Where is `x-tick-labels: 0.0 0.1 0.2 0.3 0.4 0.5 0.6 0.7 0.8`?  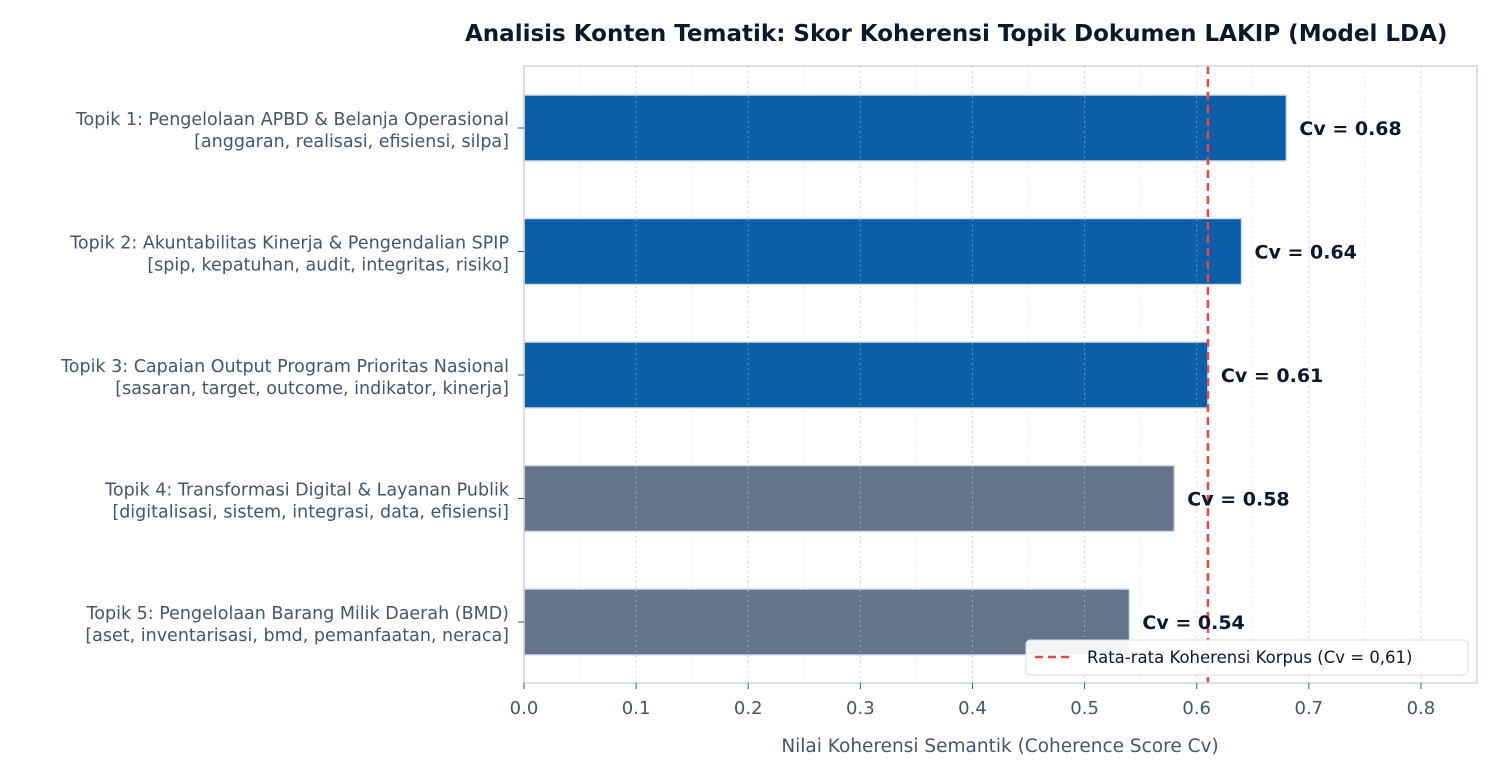 x-tick-labels: 0.0 0.1 0.2 0.3 0.4 0.5 0.6 0.7 0.8 is located at coordinates (973, 708).